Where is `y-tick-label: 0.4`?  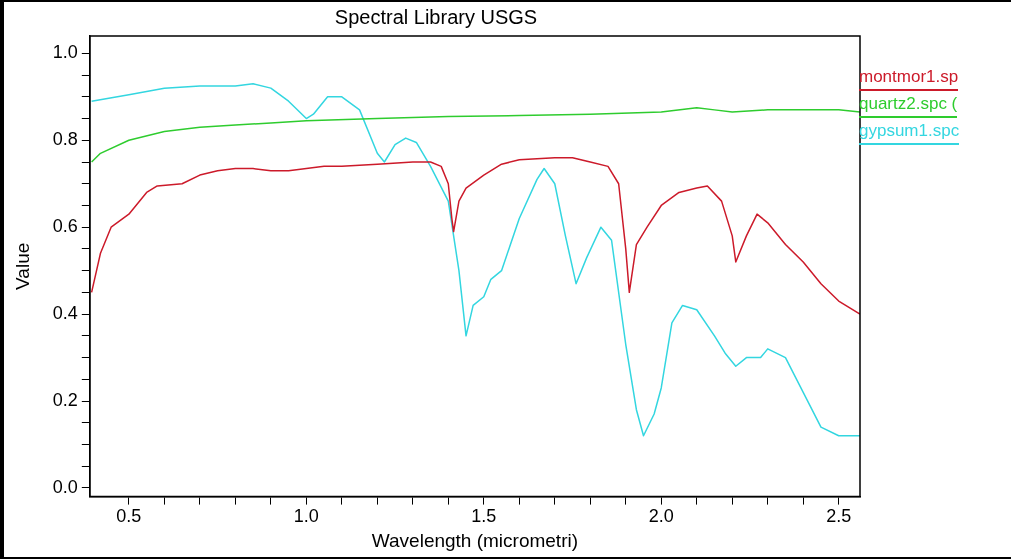
y-tick-label: 0.4 is located at coordinates (65, 313).